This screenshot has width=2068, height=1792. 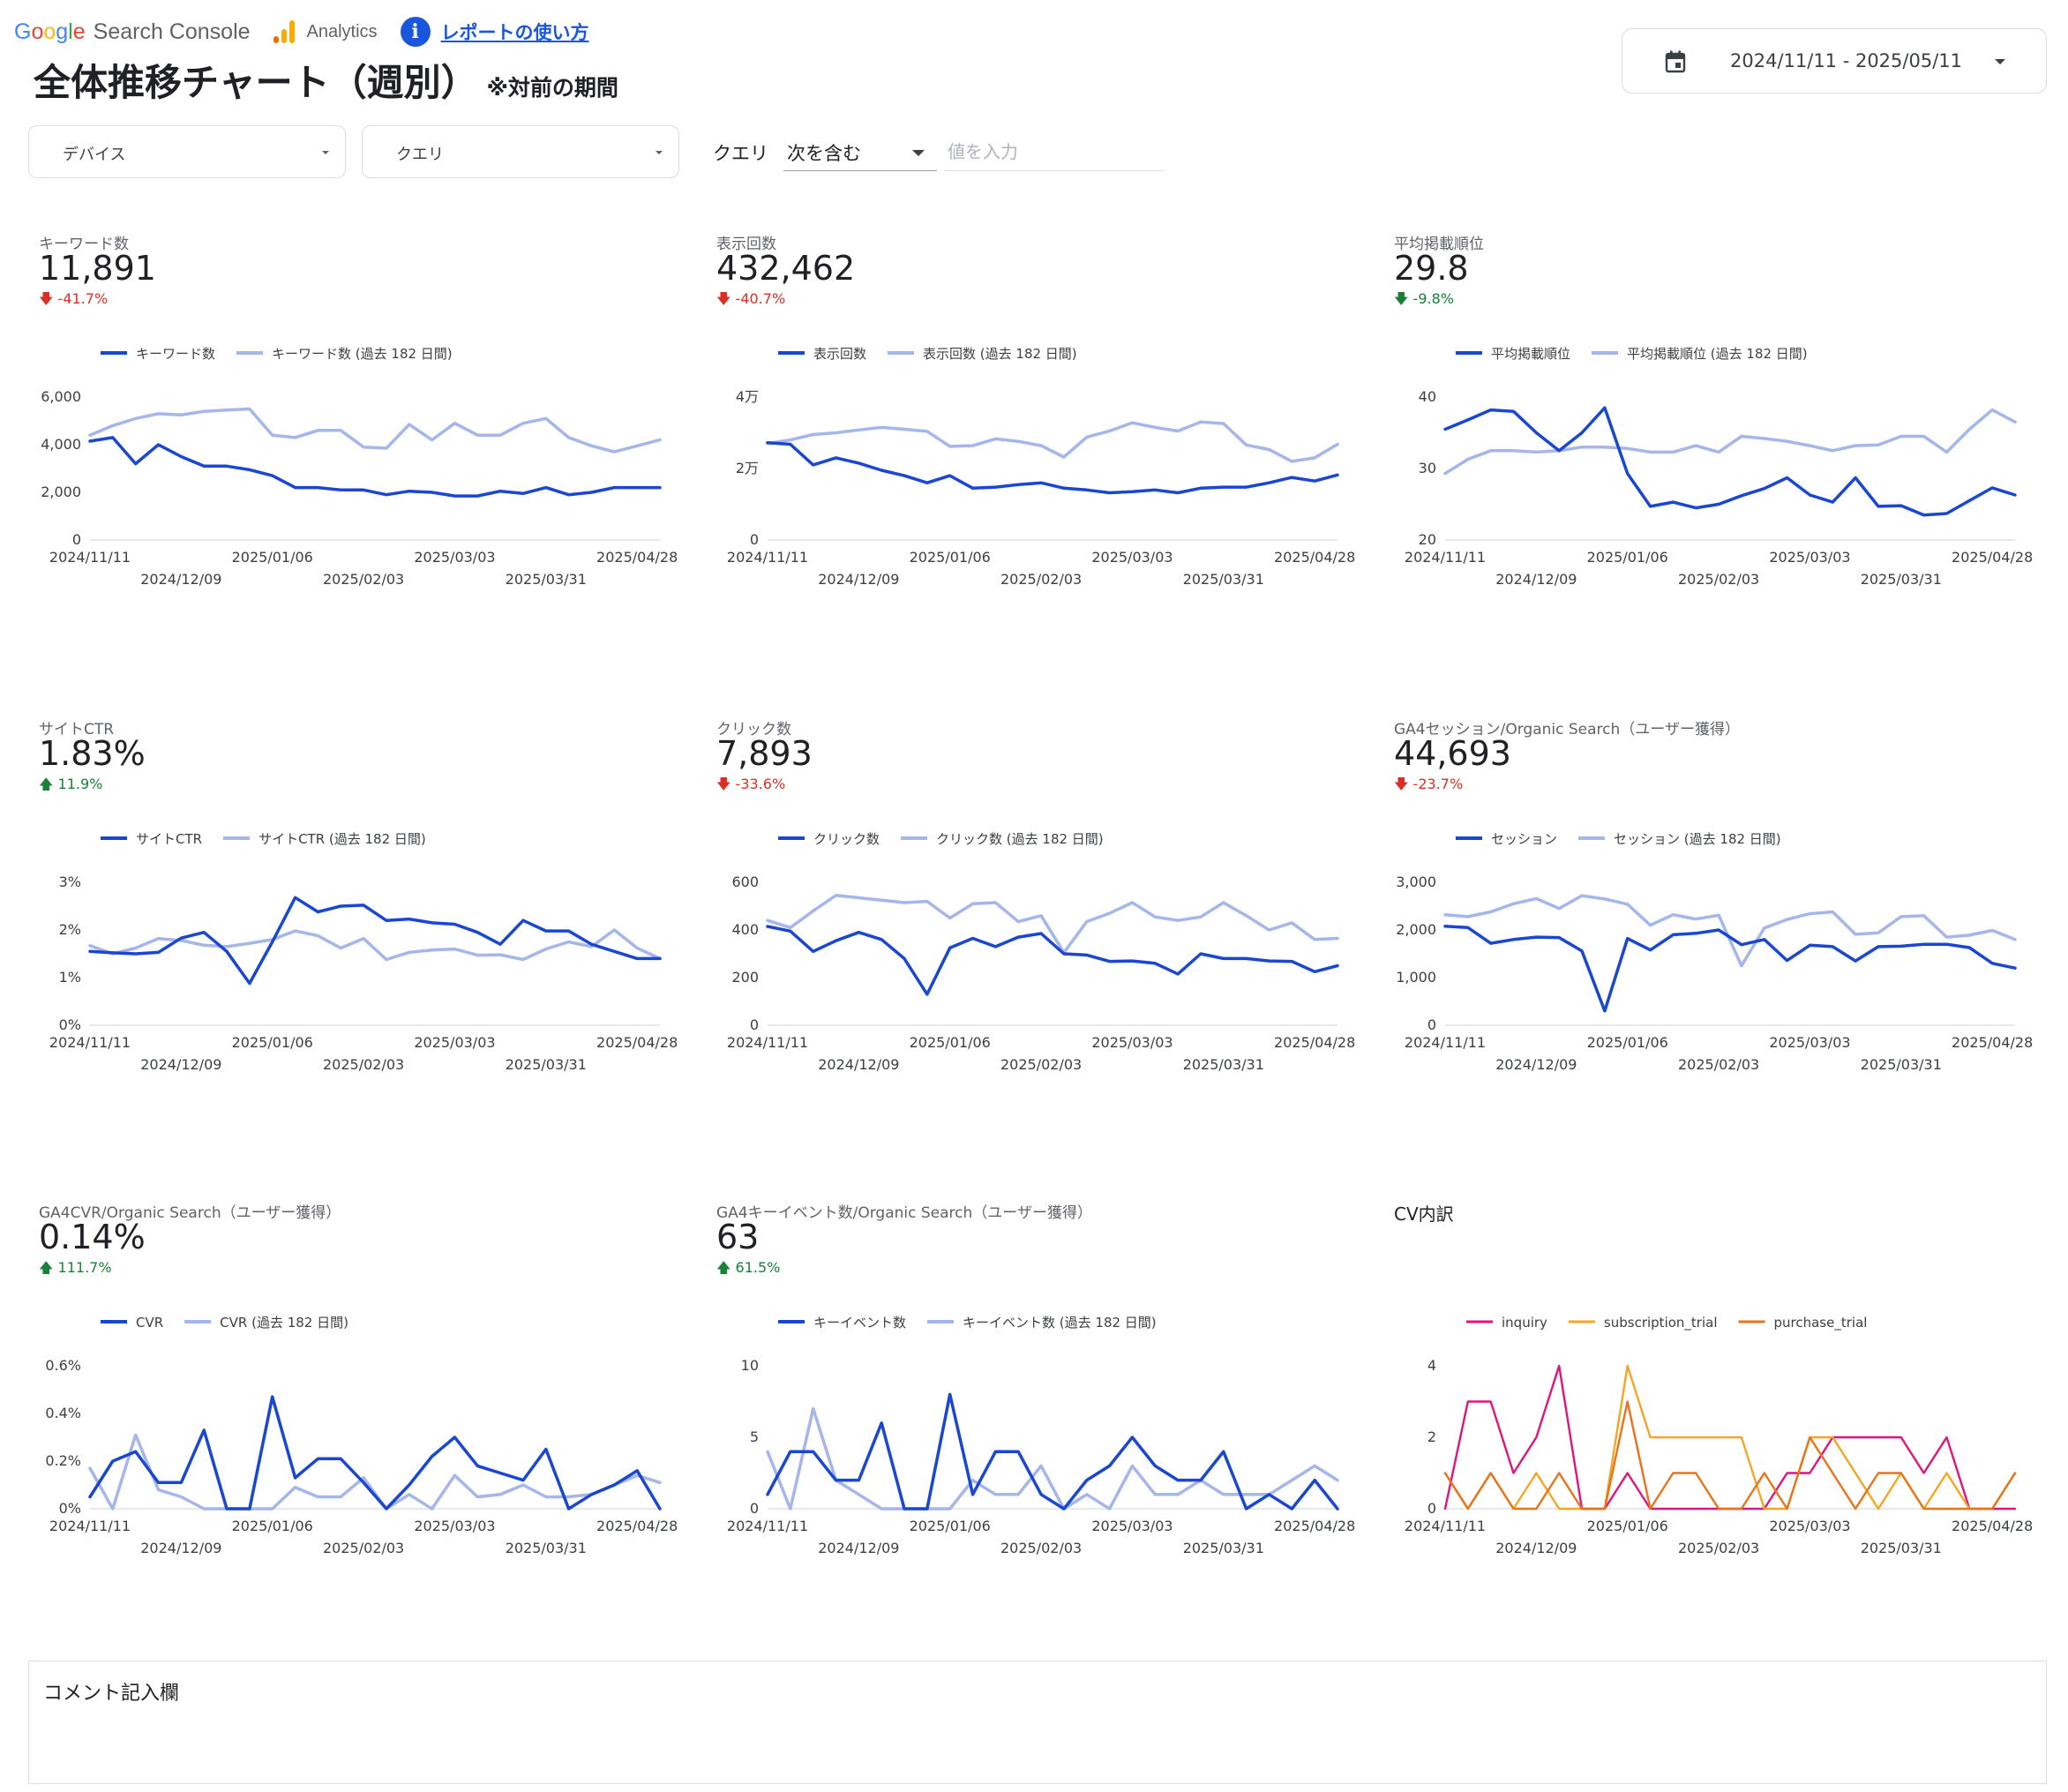 I want to click on analytics-logo: Analytics, so click(x=325, y=31).